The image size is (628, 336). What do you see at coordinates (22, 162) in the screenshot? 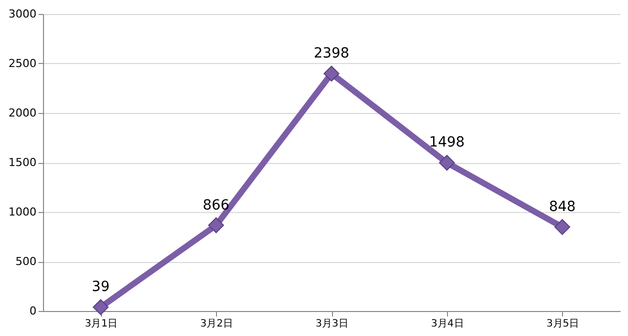
I see `y-tick-label: 1500` at bounding box center [22, 162].